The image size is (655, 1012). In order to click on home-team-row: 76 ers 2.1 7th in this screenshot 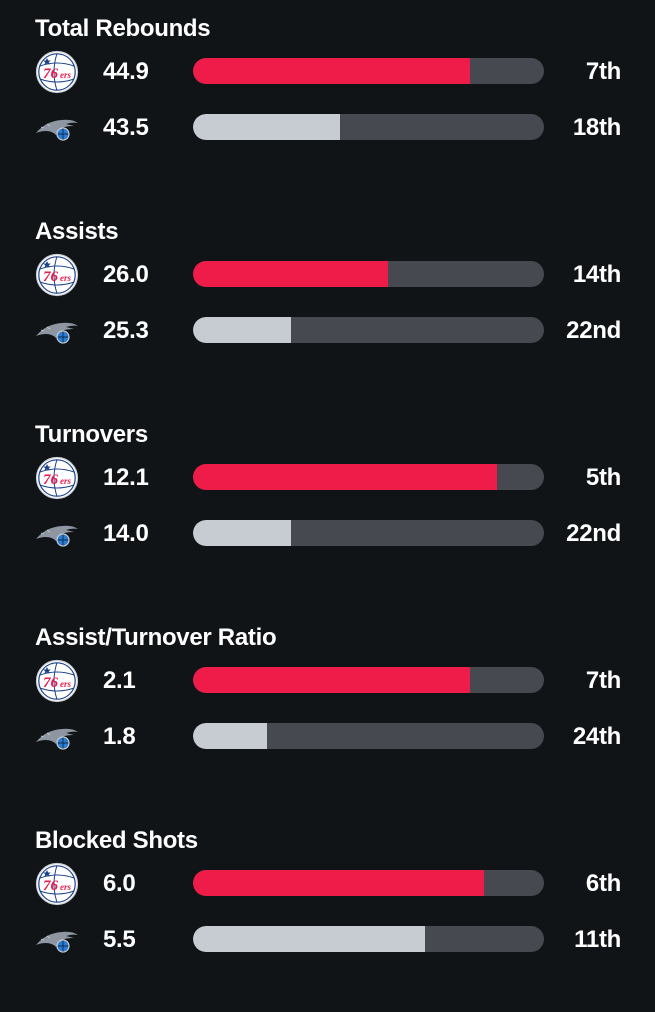, I will do `click(327, 681)`.